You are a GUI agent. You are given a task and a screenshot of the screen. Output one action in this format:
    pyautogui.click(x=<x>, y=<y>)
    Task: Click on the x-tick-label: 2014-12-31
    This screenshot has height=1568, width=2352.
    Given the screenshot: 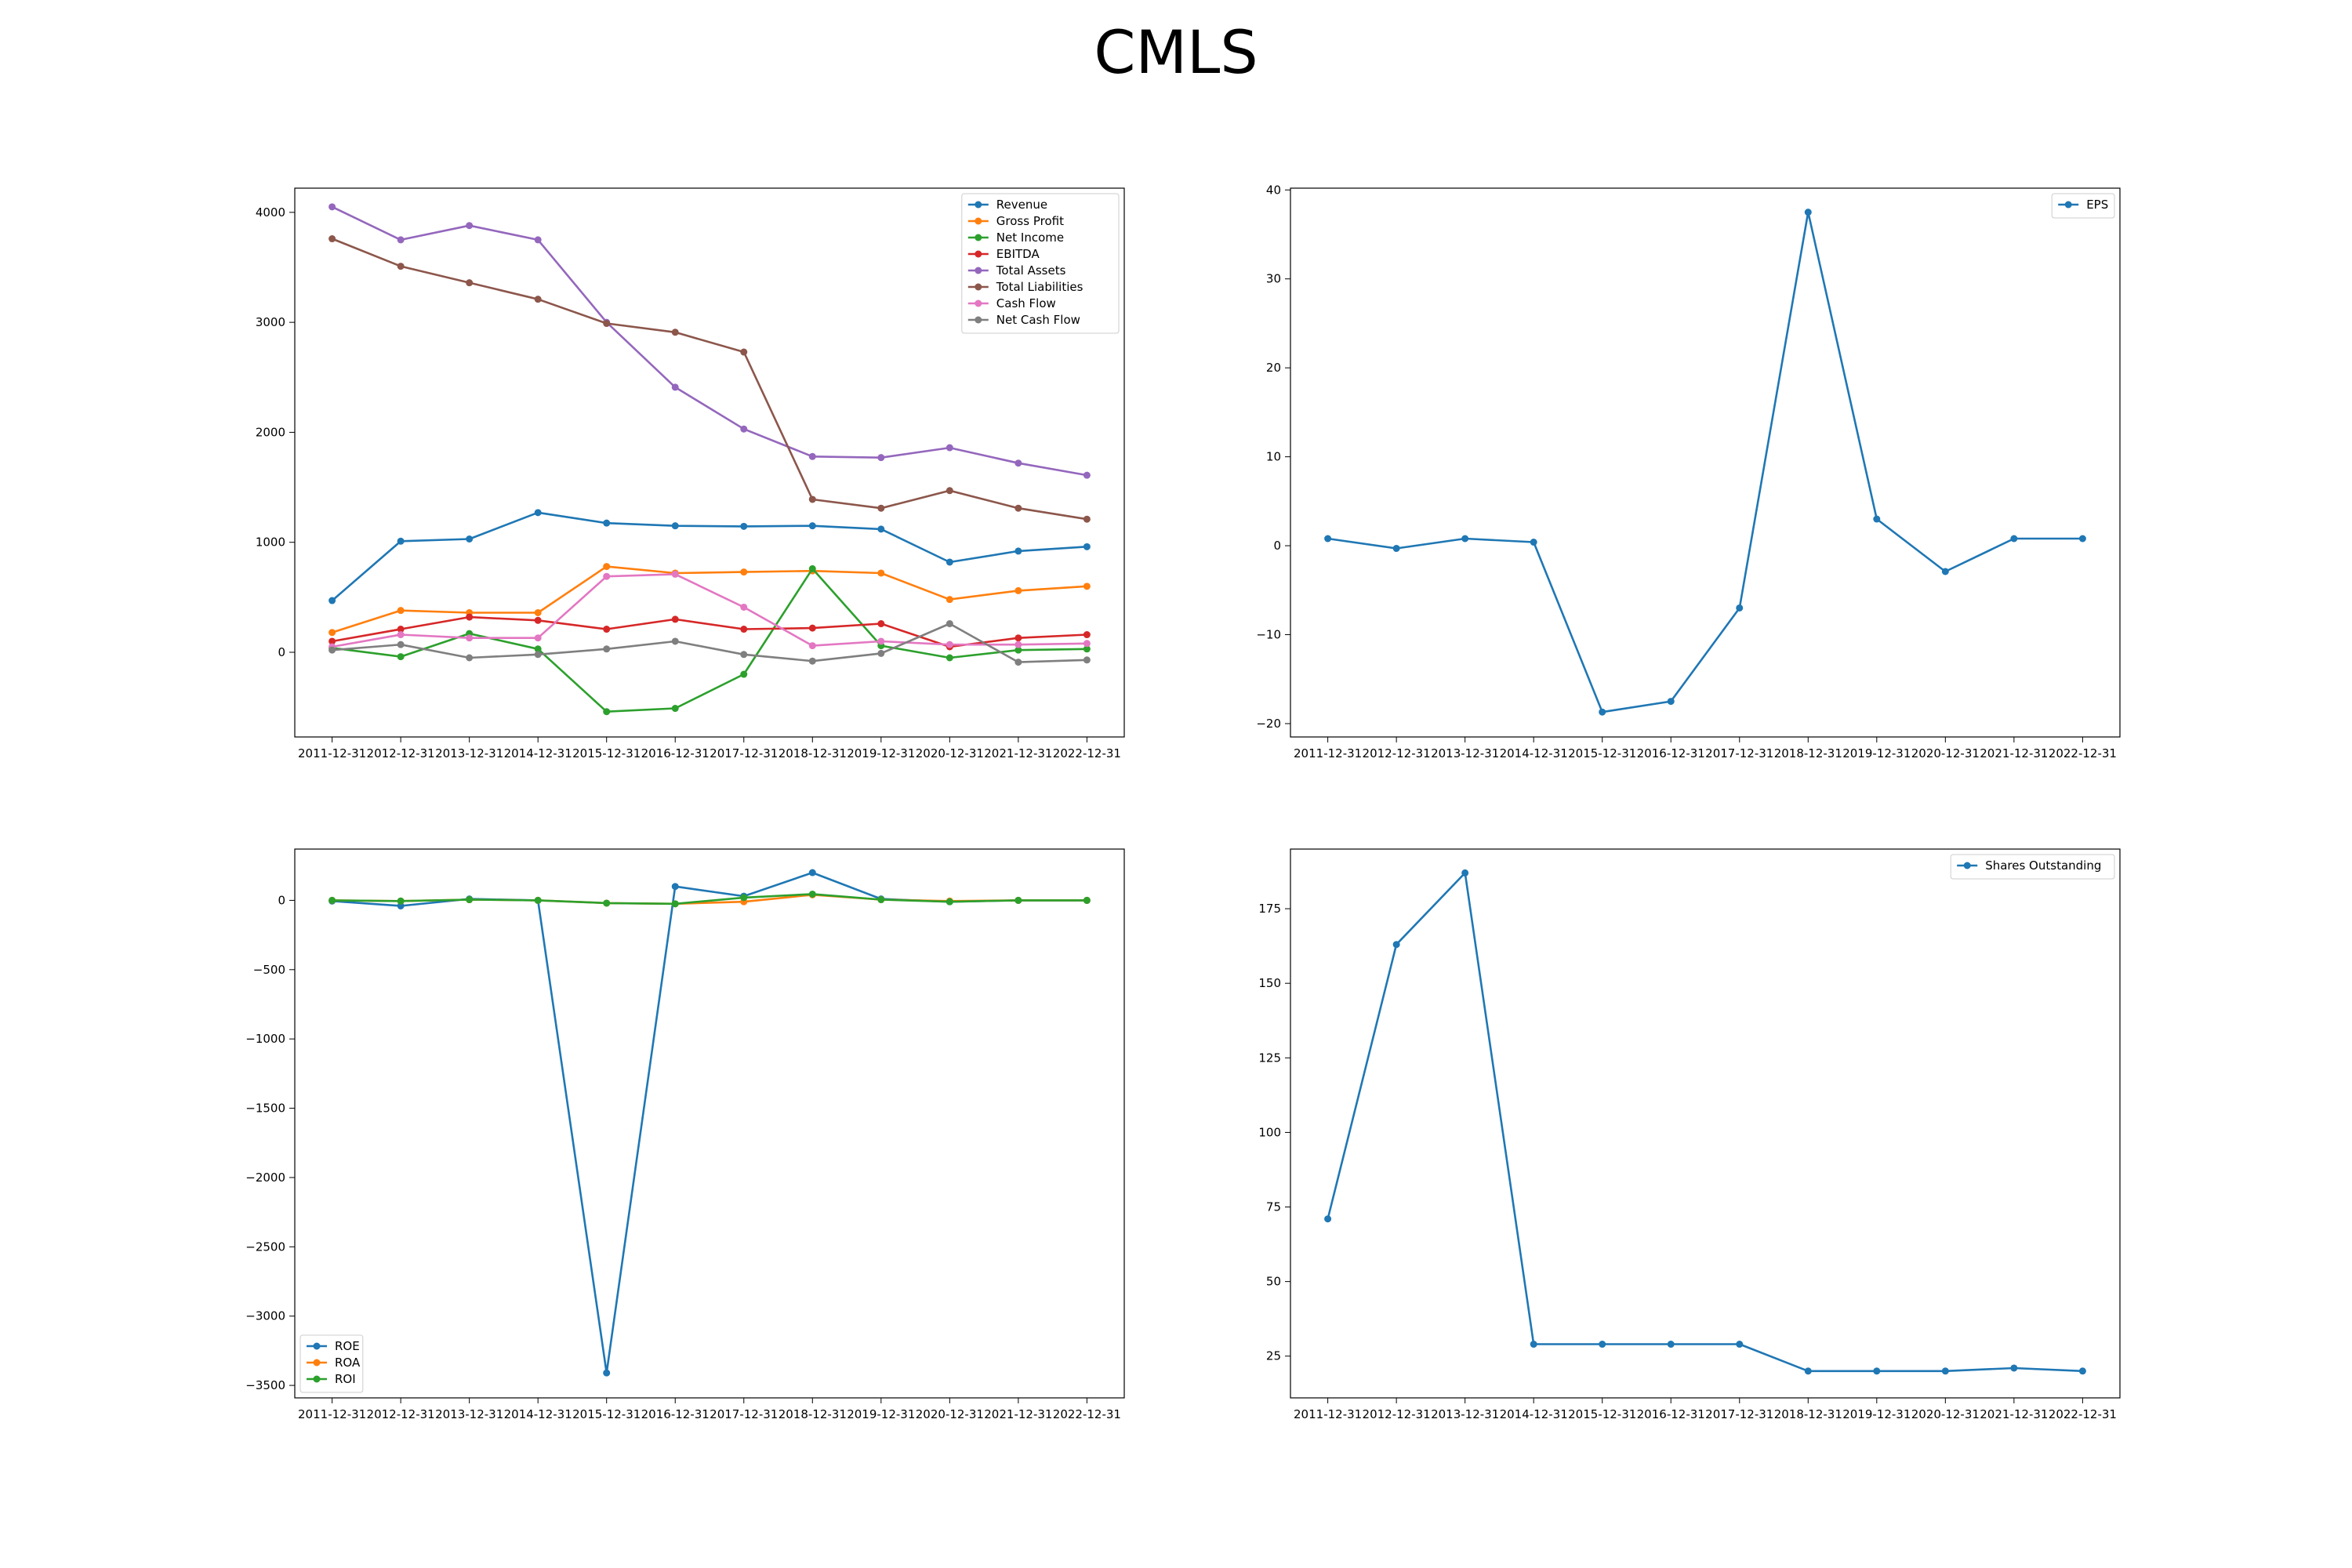 What is the action you would take?
    pyautogui.click(x=538, y=753)
    